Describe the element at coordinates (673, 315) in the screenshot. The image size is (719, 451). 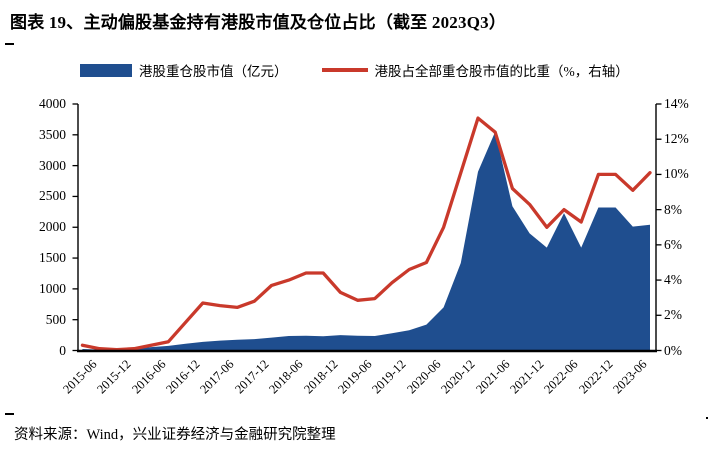
I see `y-axis-right-tick-label: 2%` at that location.